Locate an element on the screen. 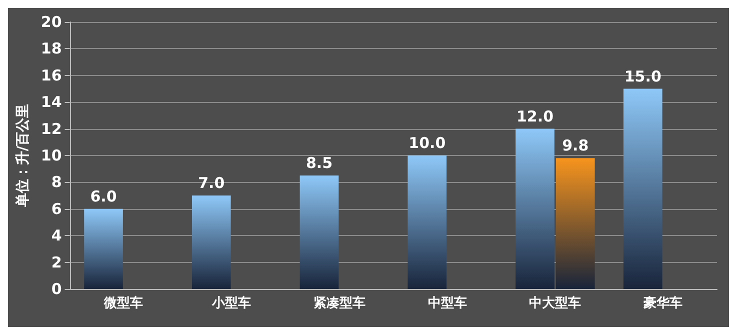  y-tick-label: 20 is located at coordinates (51, 22).